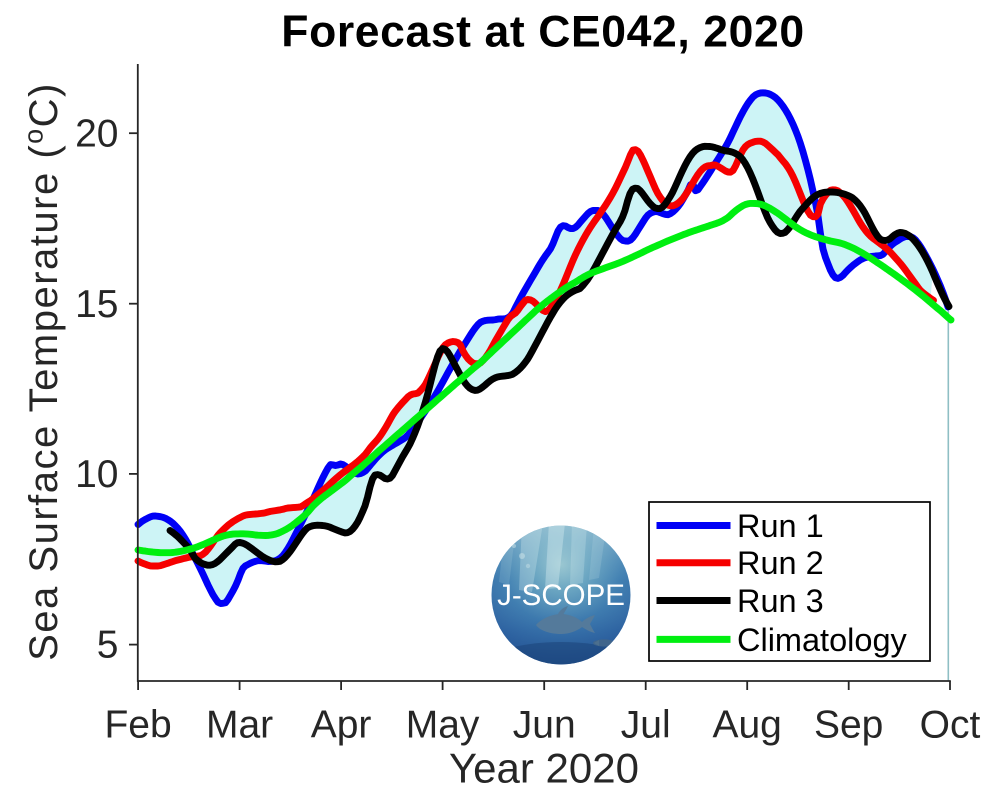  Describe the element at coordinates (43, 371) in the screenshot. I see `svg-text: Sea Surface Temperature (oC)` at that location.